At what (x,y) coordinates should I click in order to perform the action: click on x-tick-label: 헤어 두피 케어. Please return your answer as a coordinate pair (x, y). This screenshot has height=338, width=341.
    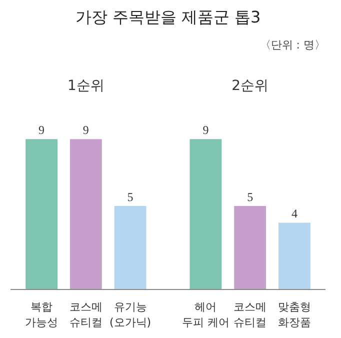
    Looking at the image, I should click on (206, 315).